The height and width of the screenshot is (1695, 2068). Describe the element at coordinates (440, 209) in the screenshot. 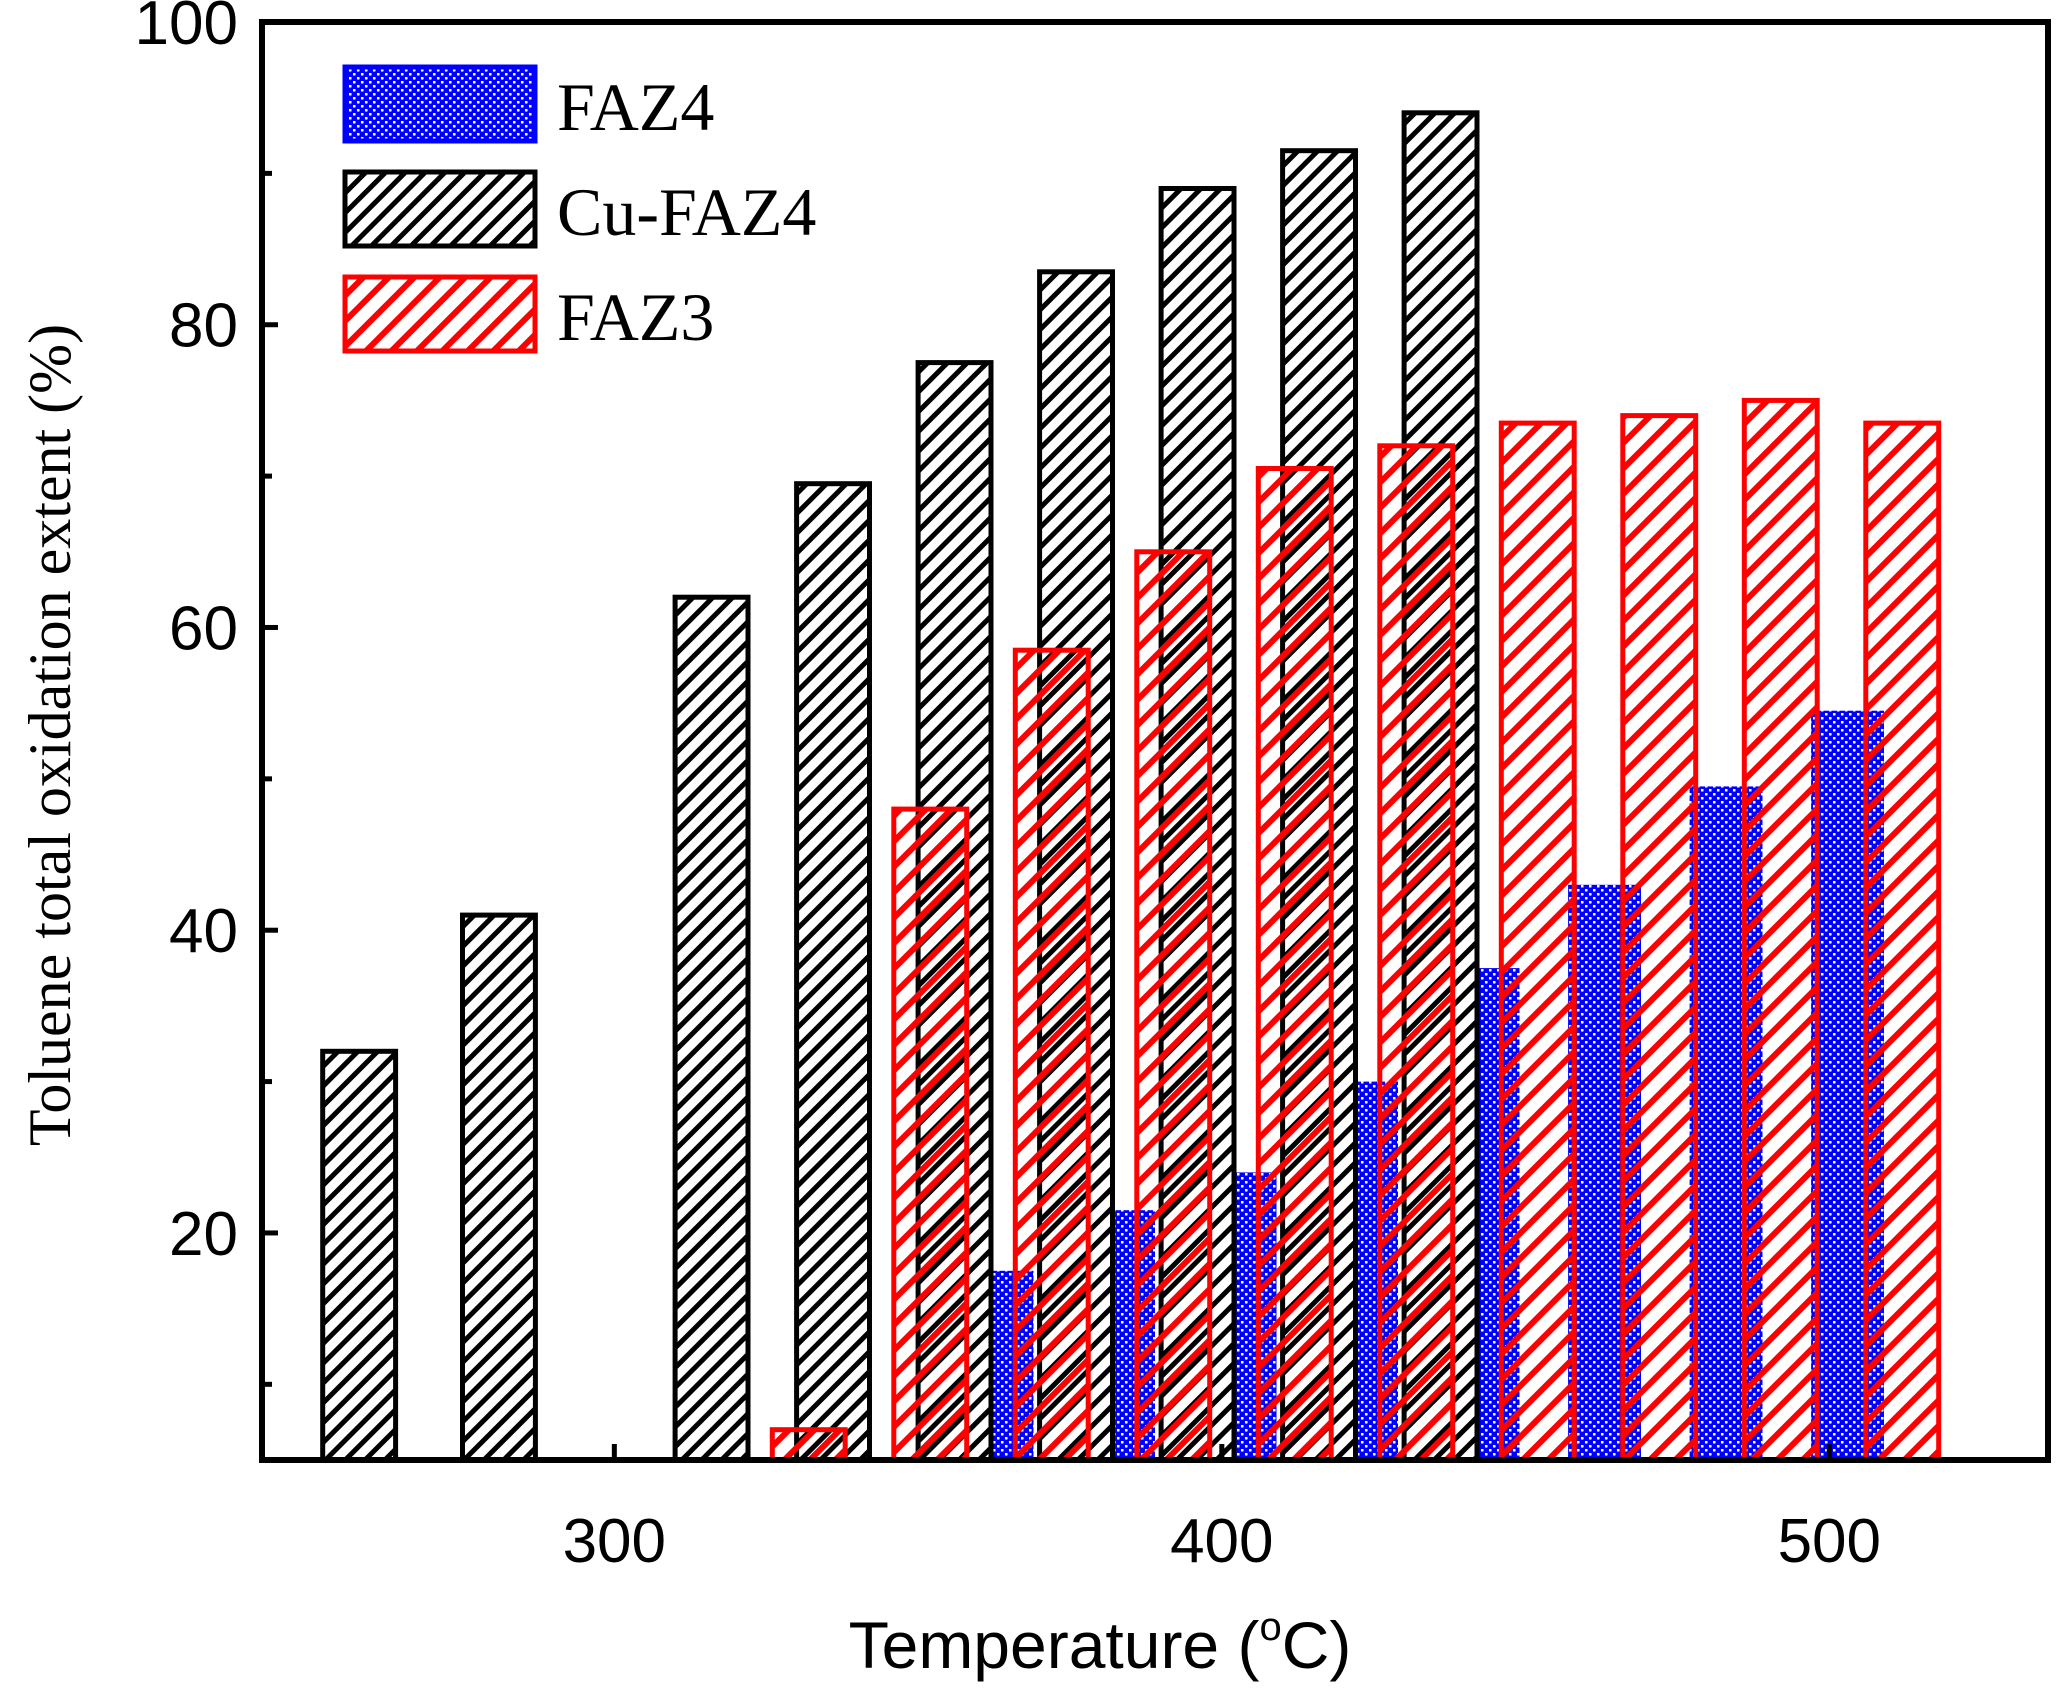

I see `legend-swatch-cu-faz4` at that location.